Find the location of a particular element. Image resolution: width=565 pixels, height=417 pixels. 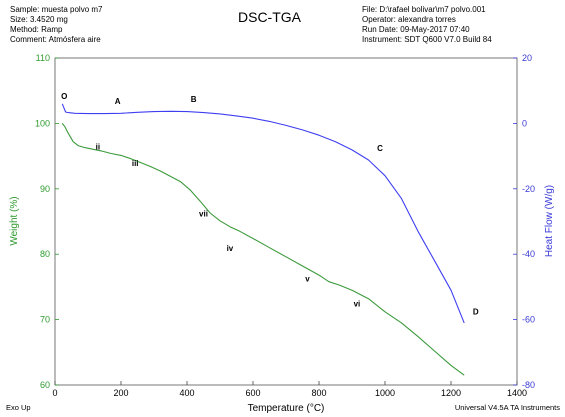

instrument-line: Instrument: SDT Q600 V7.0 Build 84 is located at coordinates (427, 39).